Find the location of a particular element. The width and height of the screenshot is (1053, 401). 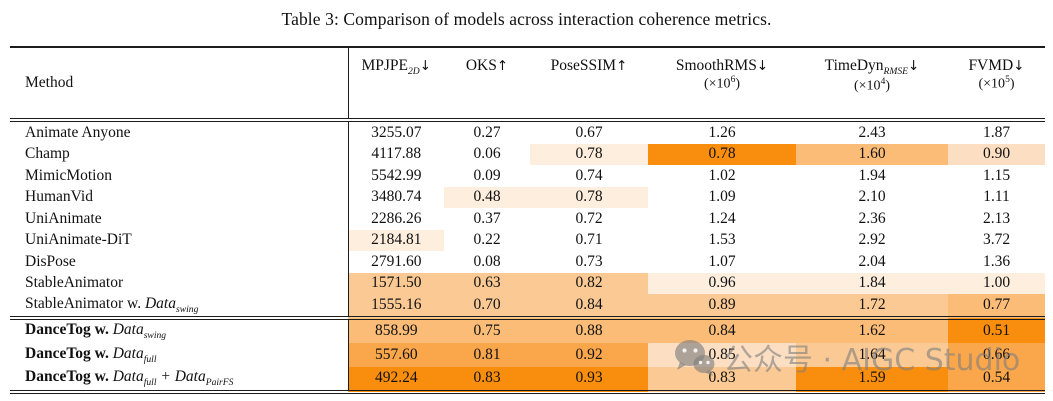

method-cell: Champ is located at coordinates (47, 154).